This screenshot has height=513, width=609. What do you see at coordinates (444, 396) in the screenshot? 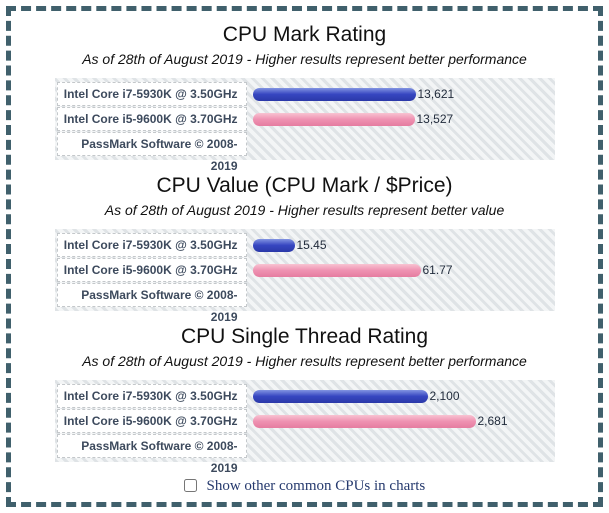
I see `bar-value: 2,100` at bounding box center [444, 396].